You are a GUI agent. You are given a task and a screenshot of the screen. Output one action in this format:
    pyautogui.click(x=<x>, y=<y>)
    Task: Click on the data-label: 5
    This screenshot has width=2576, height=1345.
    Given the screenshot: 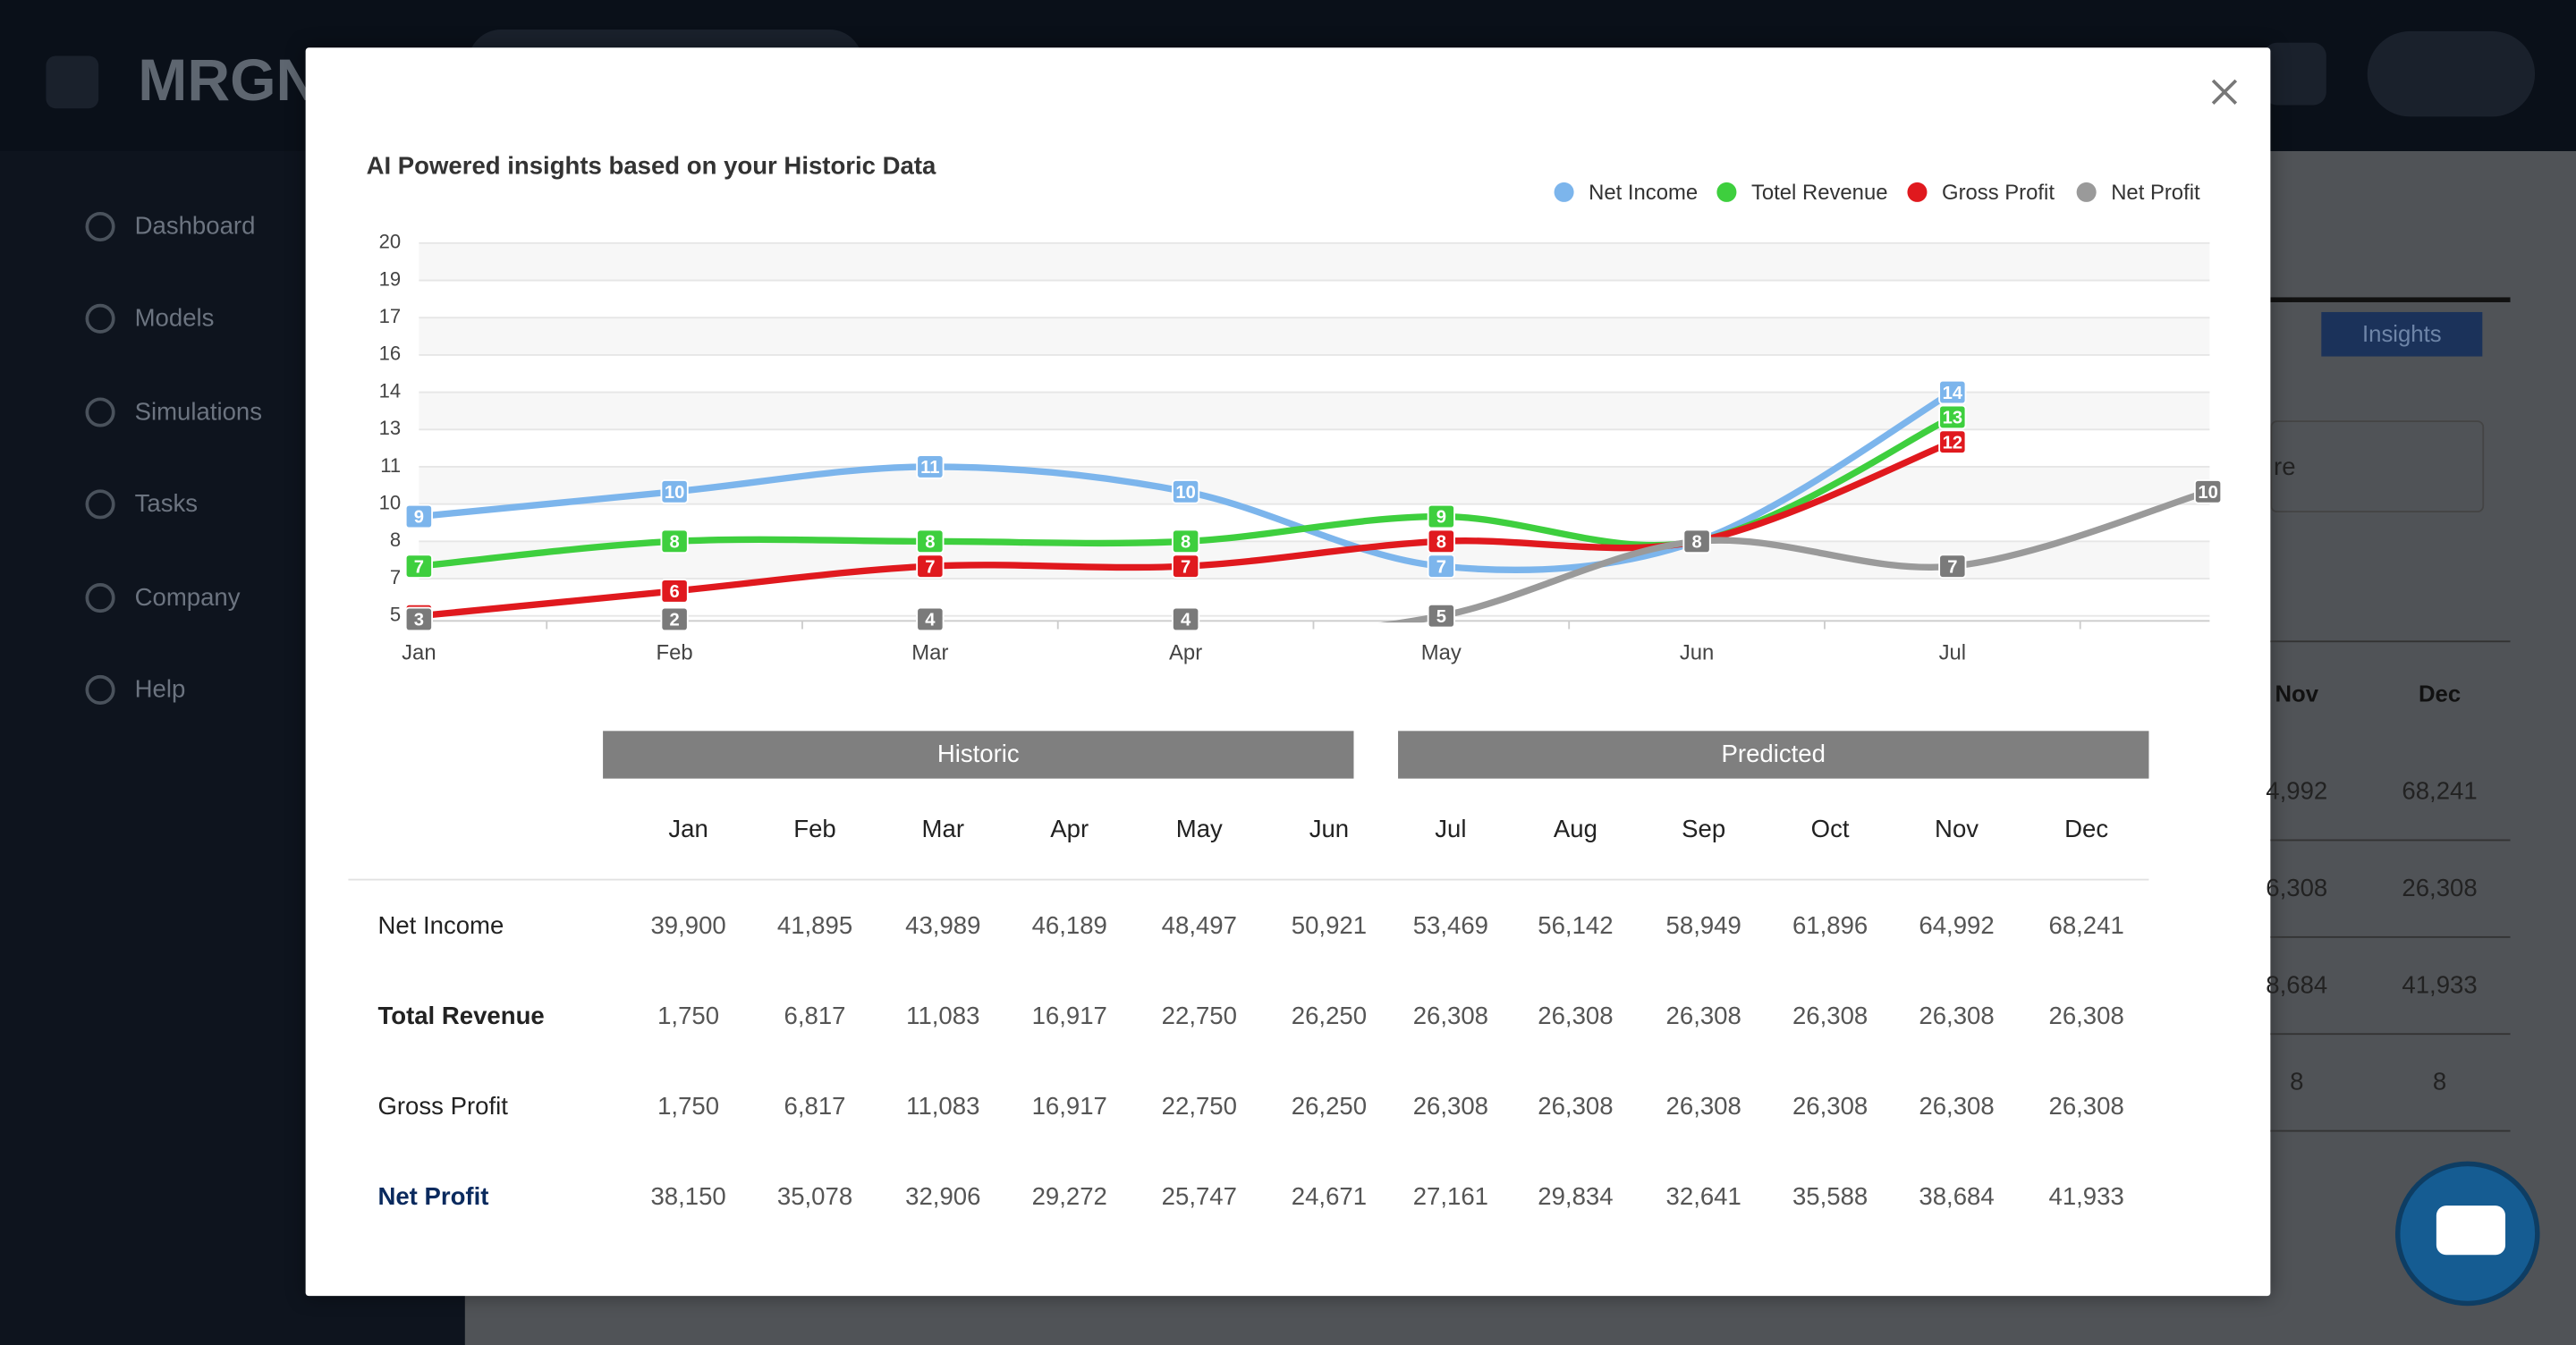 What is the action you would take?
    pyautogui.click(x=1441, y=617)
    